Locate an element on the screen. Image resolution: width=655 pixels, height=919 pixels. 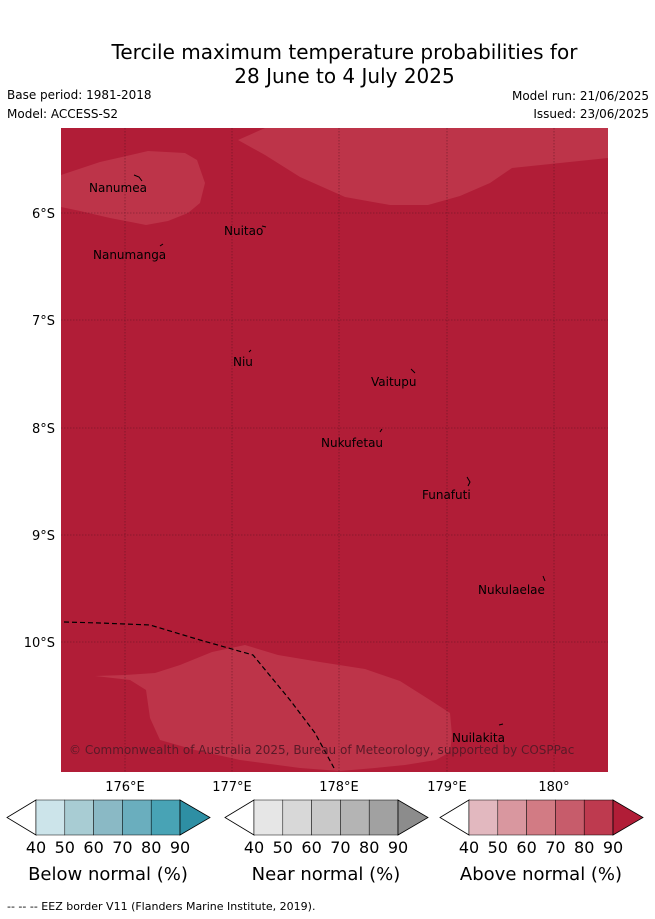
colorbar-above-tick-label: 60 is located at coordinates (526, 847).